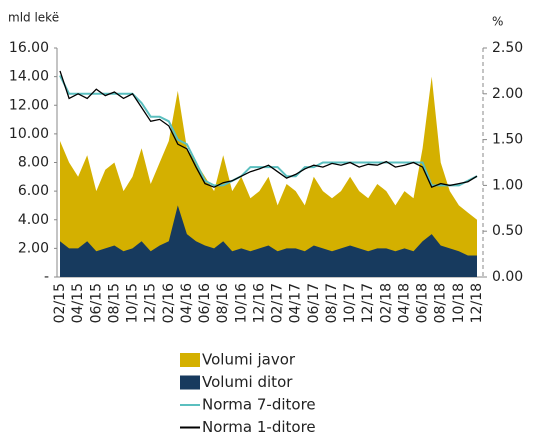  Describe the element at coordinates (249, 360) in the screenshot. I see `legend-label: Volumi javor` at that location.